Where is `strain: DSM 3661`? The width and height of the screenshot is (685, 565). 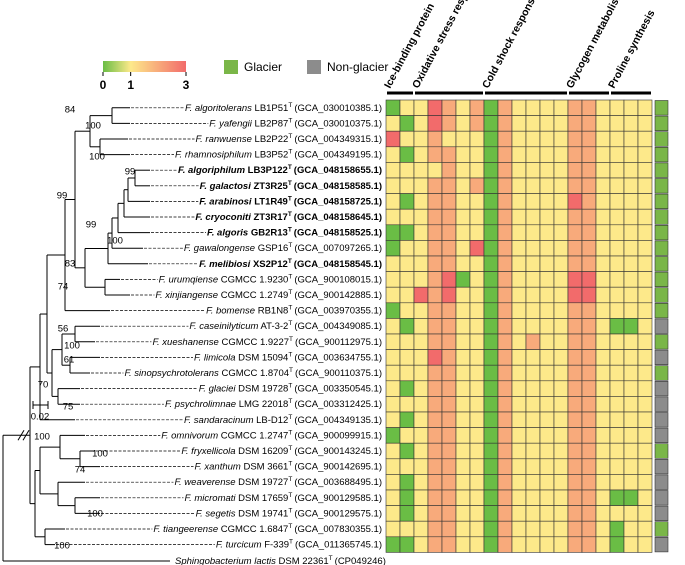
strain: DSM 3661 is located at coordinates (265, 466).